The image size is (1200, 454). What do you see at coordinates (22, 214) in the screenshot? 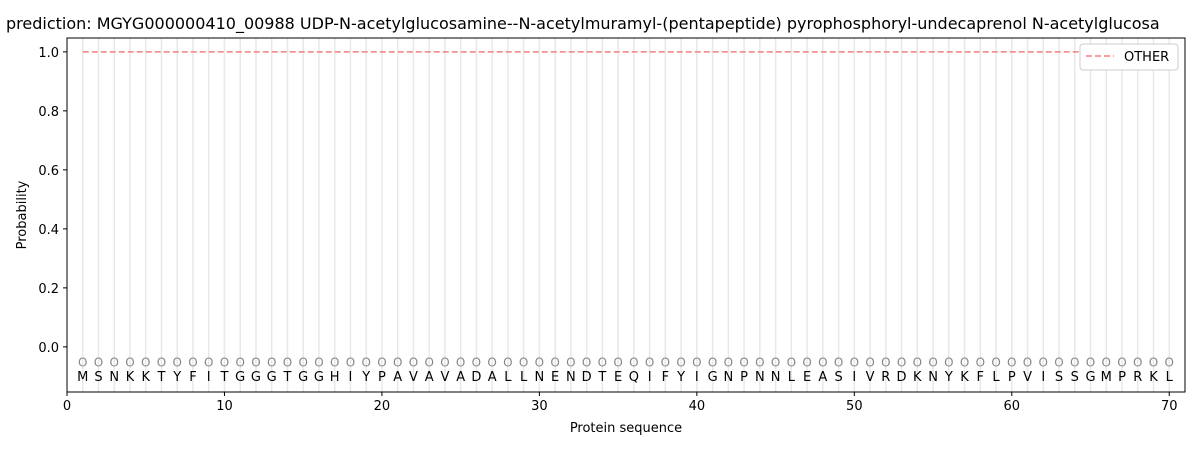
I see `y-axis-label: Probability` at bounding box center [22, 214].